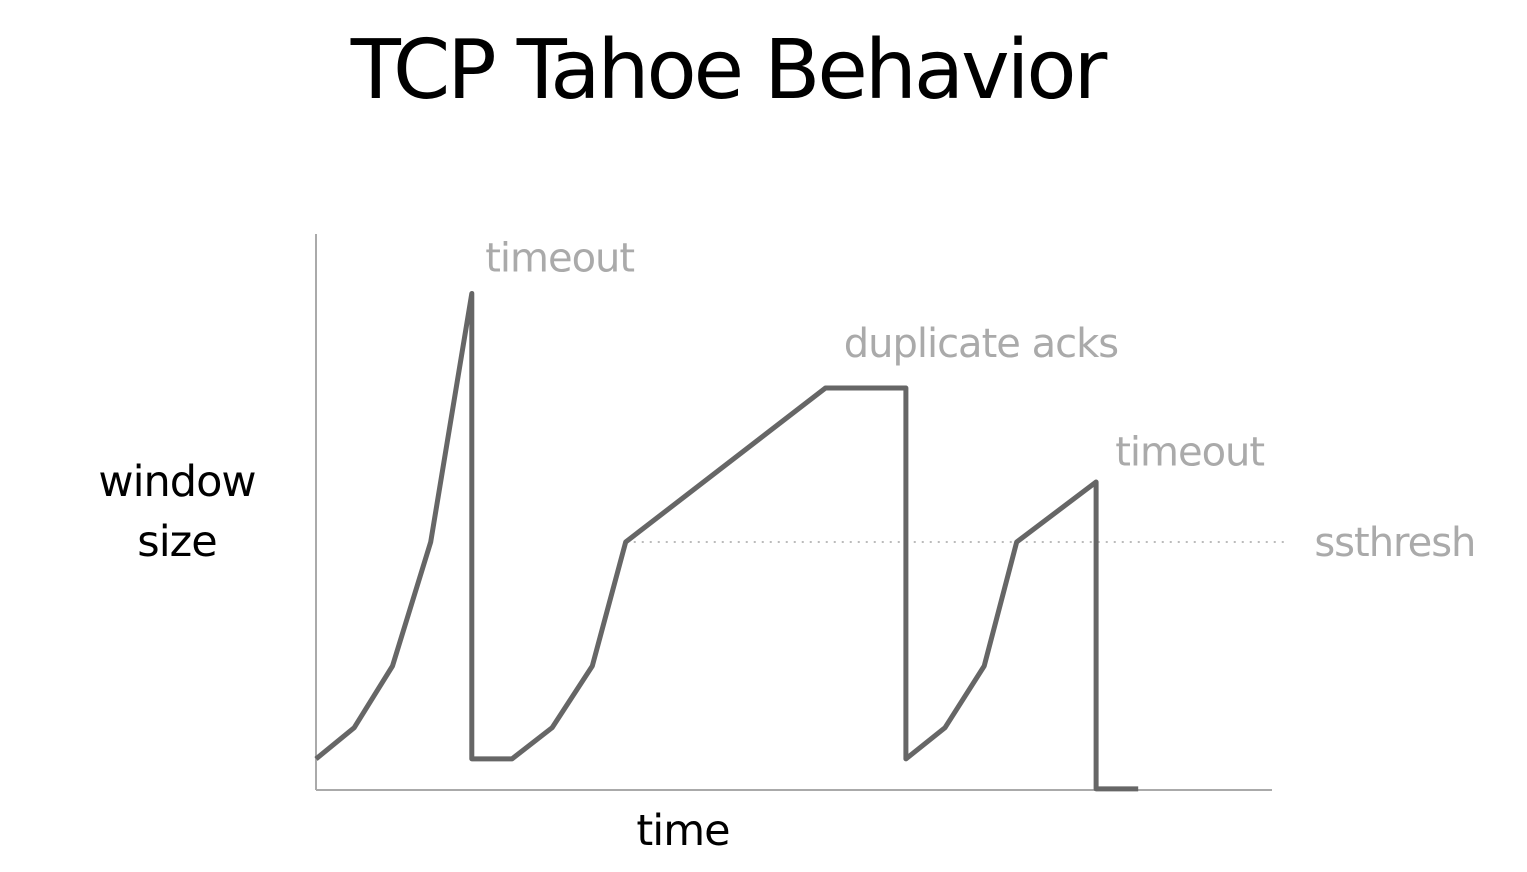  Describe the element at coordinates (559, 258) in the screenshot. I see `annotation-timeout-0: timeout` at that location.